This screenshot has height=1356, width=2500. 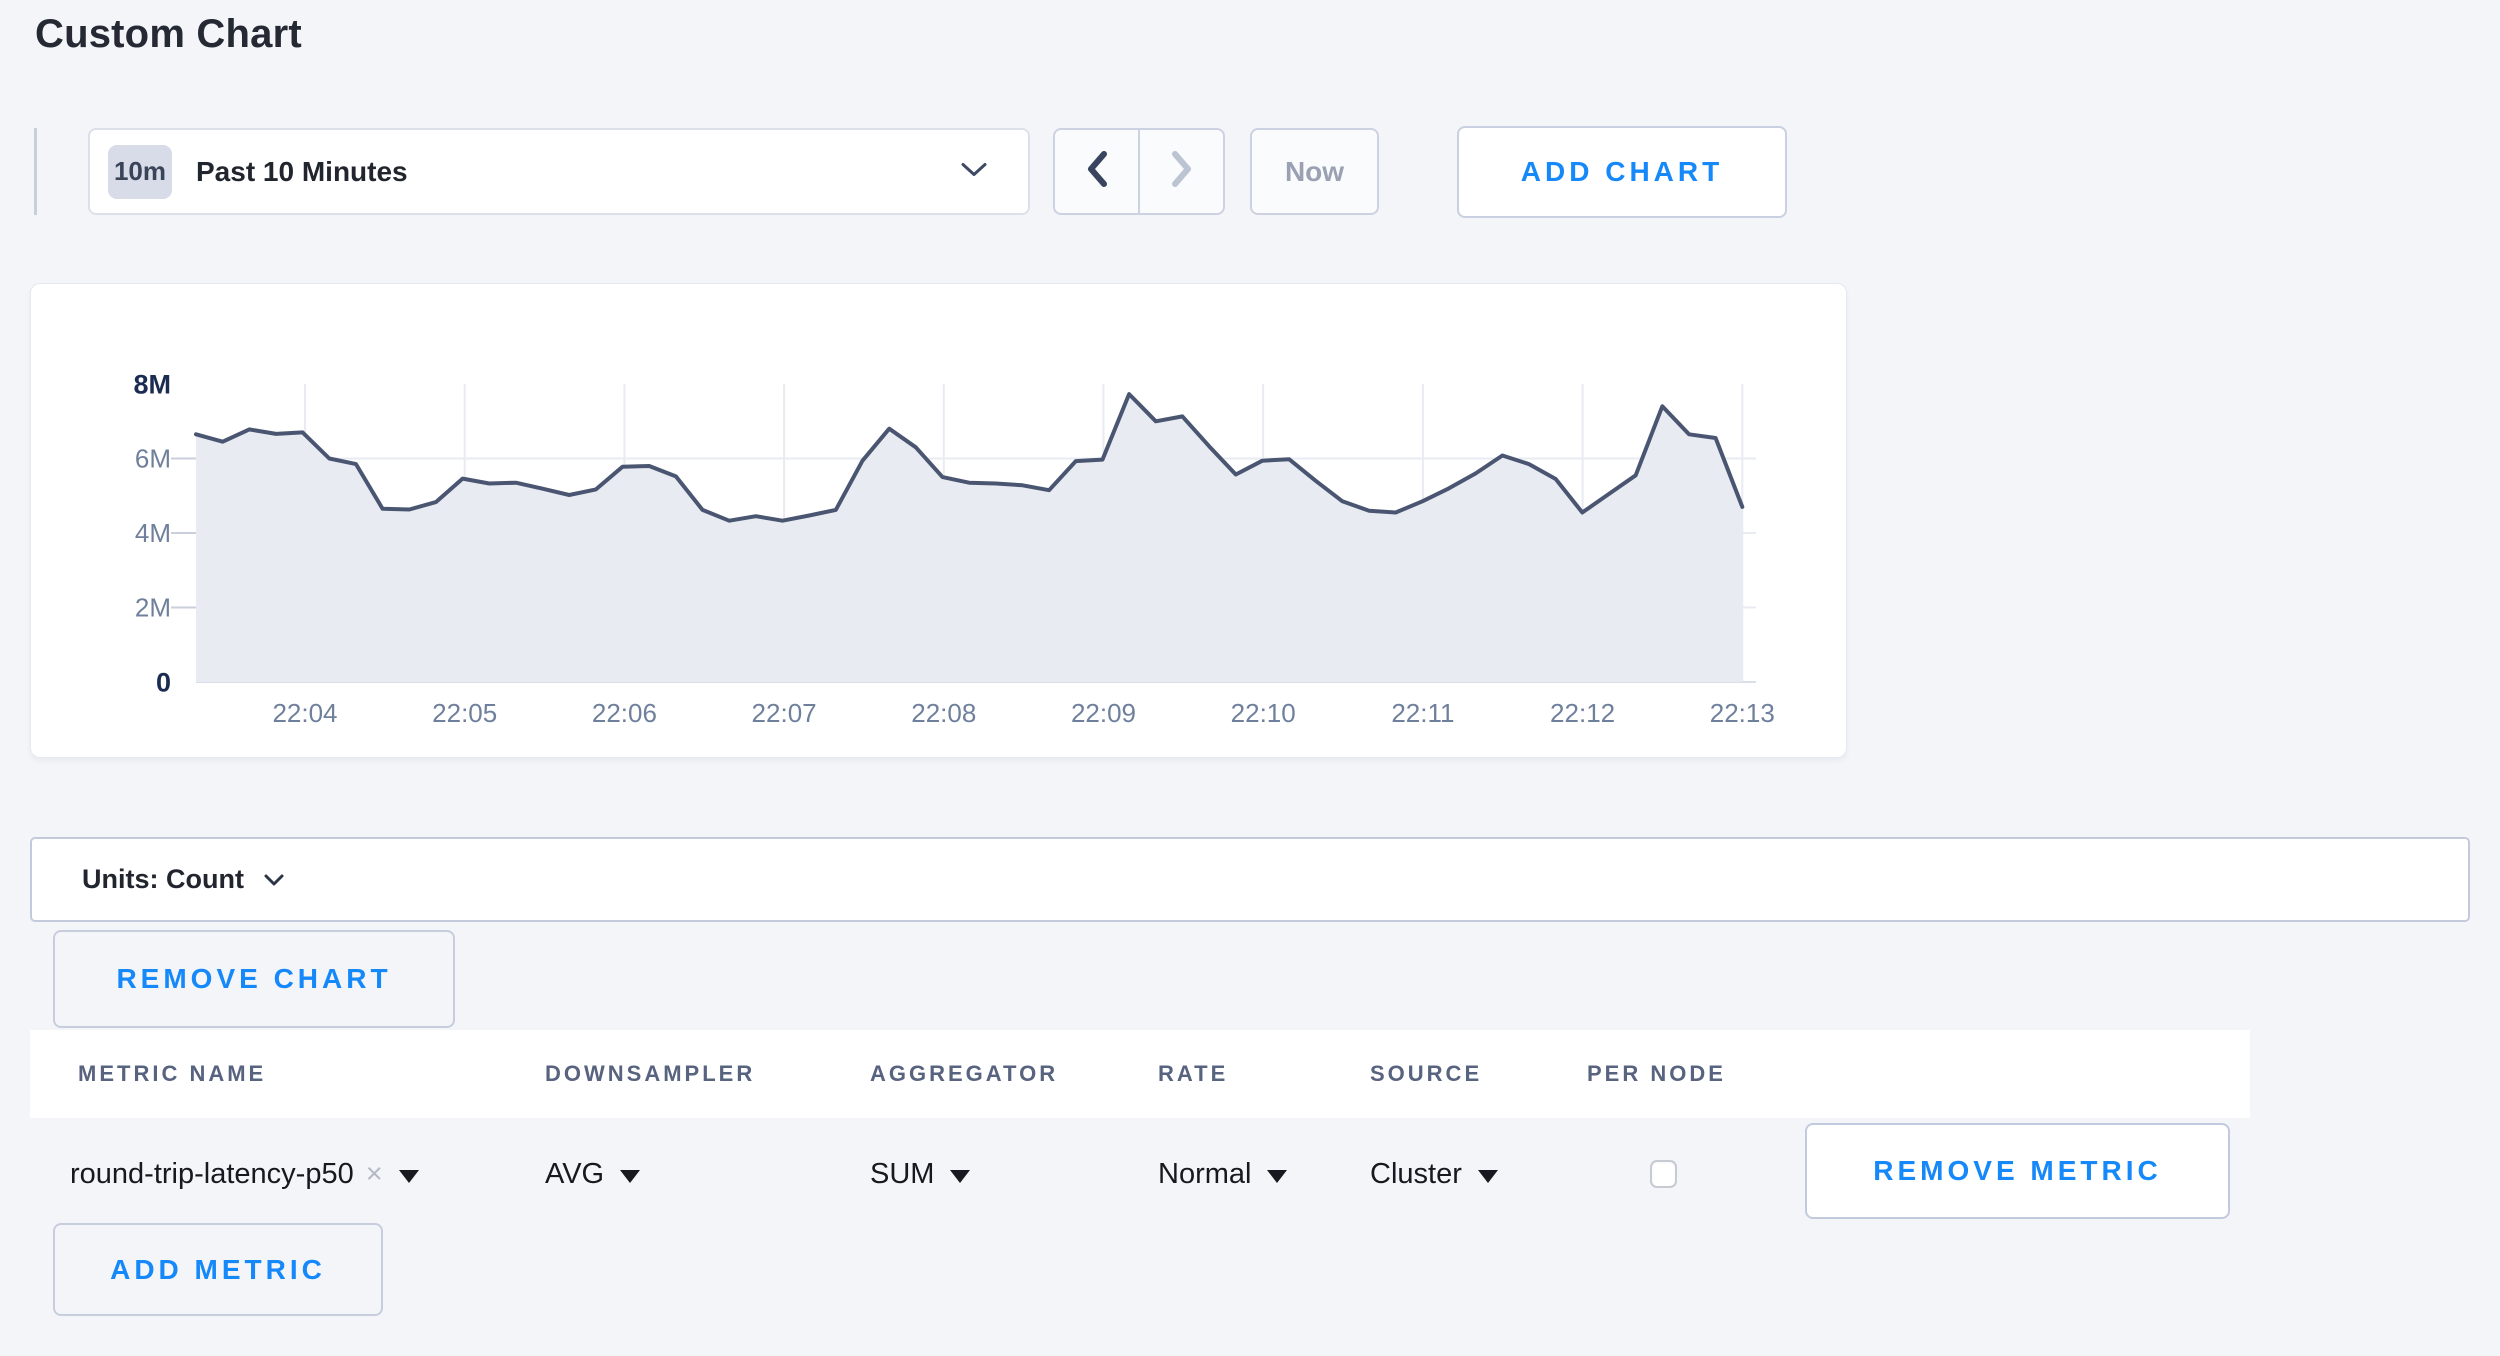 I want to click on time-nav-arrows, so click(x=1139, y=171).